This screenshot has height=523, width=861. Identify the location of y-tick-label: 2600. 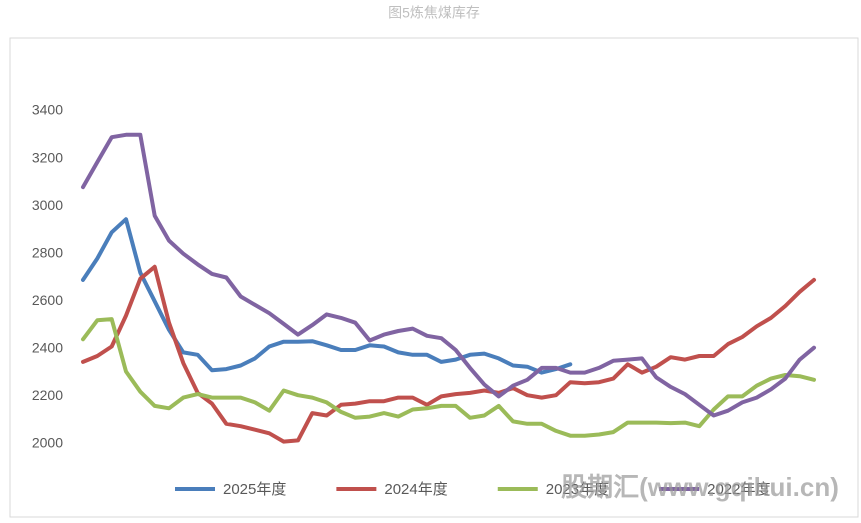
(47, 300).